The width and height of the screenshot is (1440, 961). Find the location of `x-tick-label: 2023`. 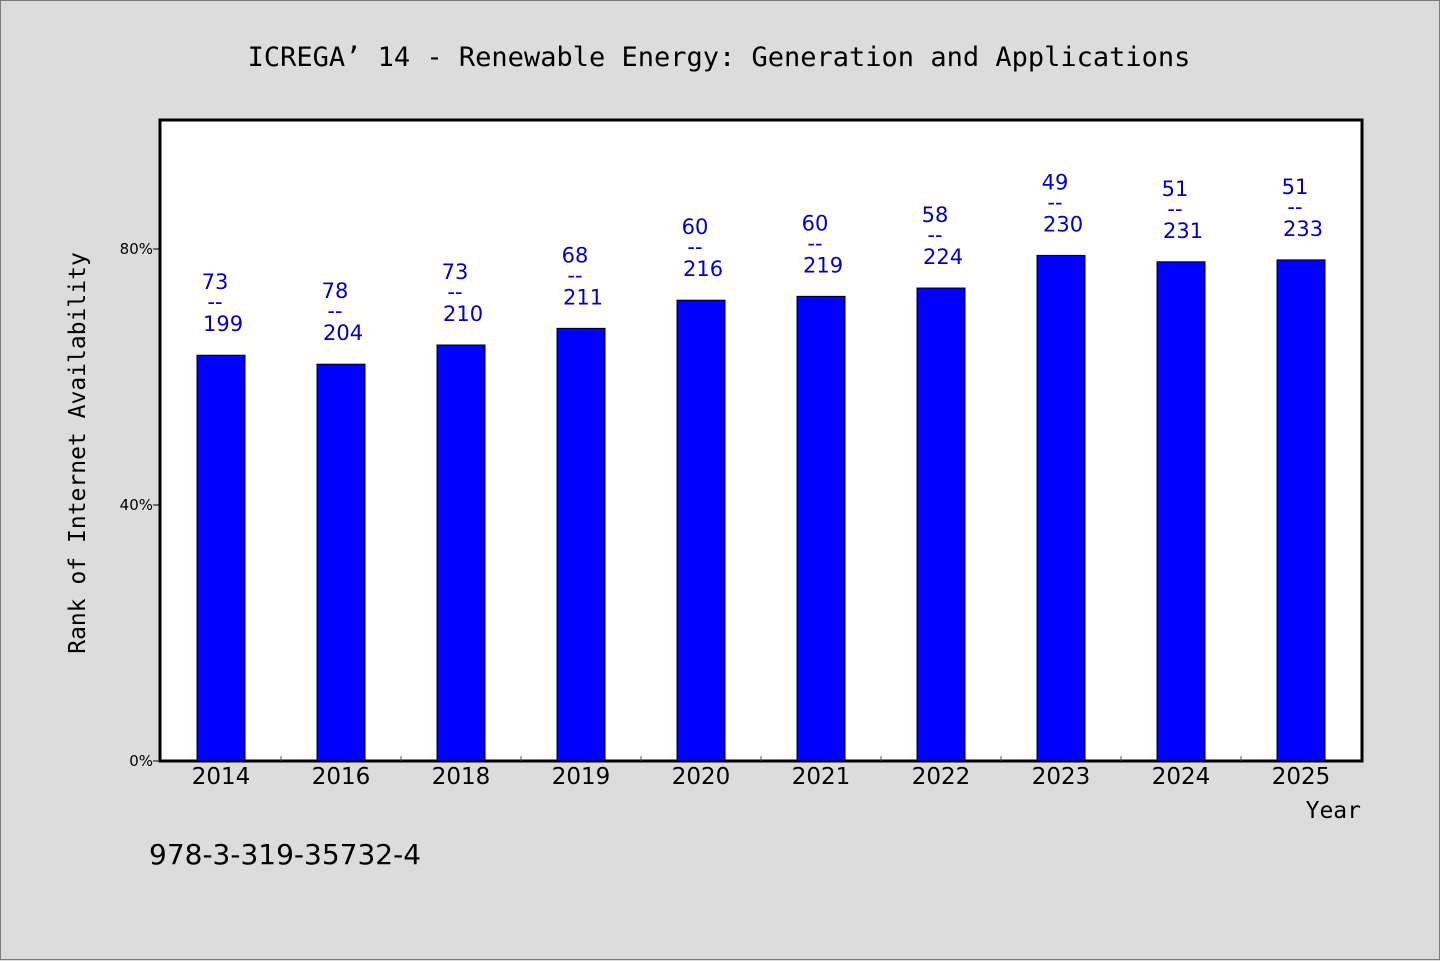

x-tick-label: 2023 is located at coordinates (1061, 777).